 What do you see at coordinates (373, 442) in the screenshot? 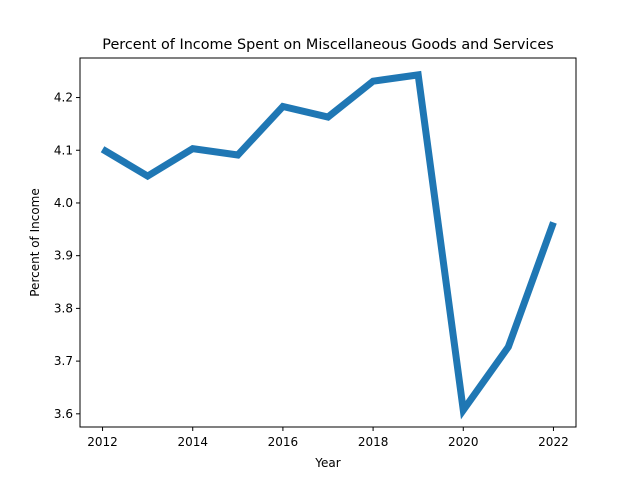
I see `x-tick-label: 2018` at bounding box center [373, 442].